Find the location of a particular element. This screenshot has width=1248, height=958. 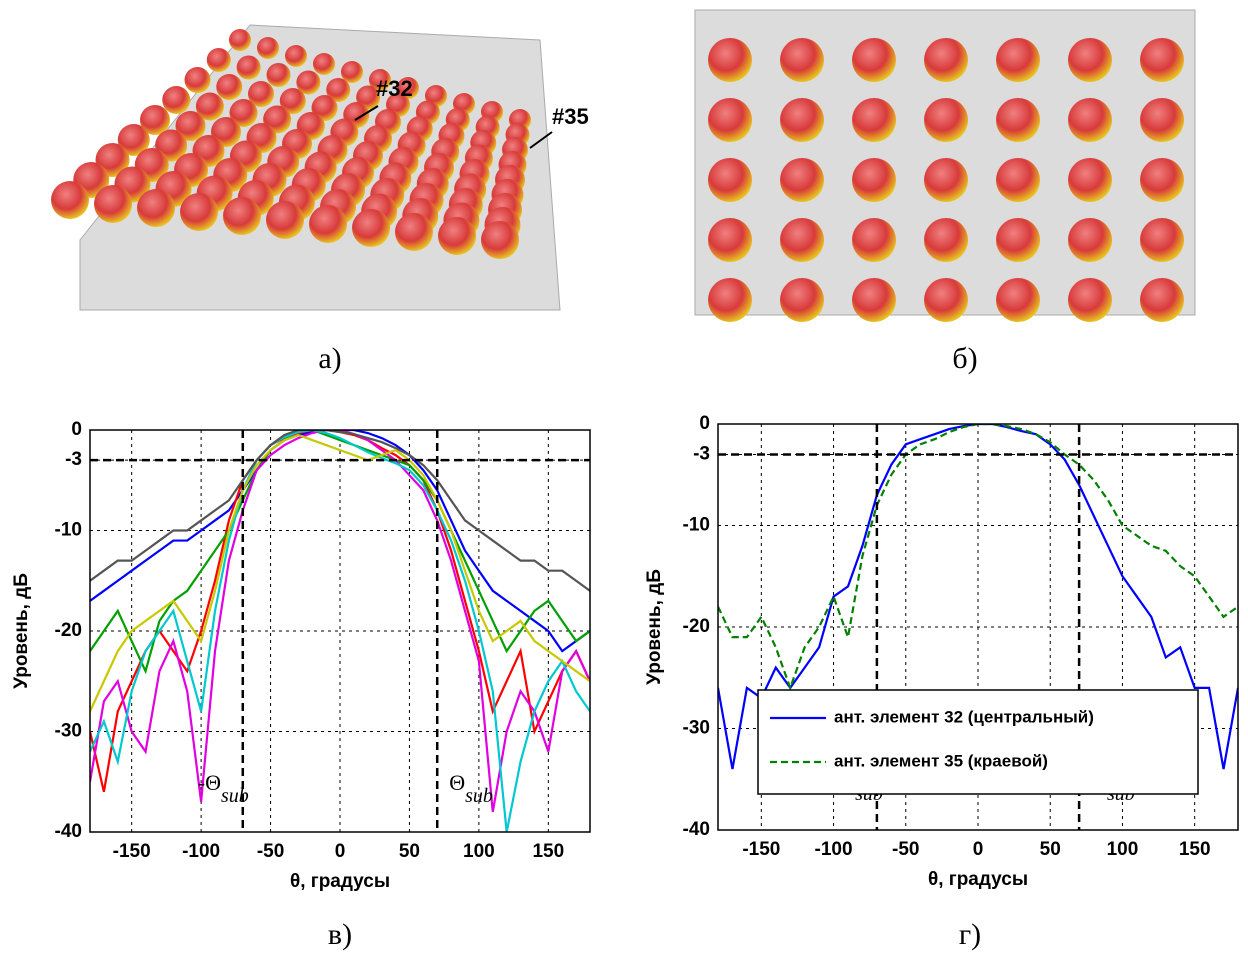

caption: б) is located at coordinates (964, 358).